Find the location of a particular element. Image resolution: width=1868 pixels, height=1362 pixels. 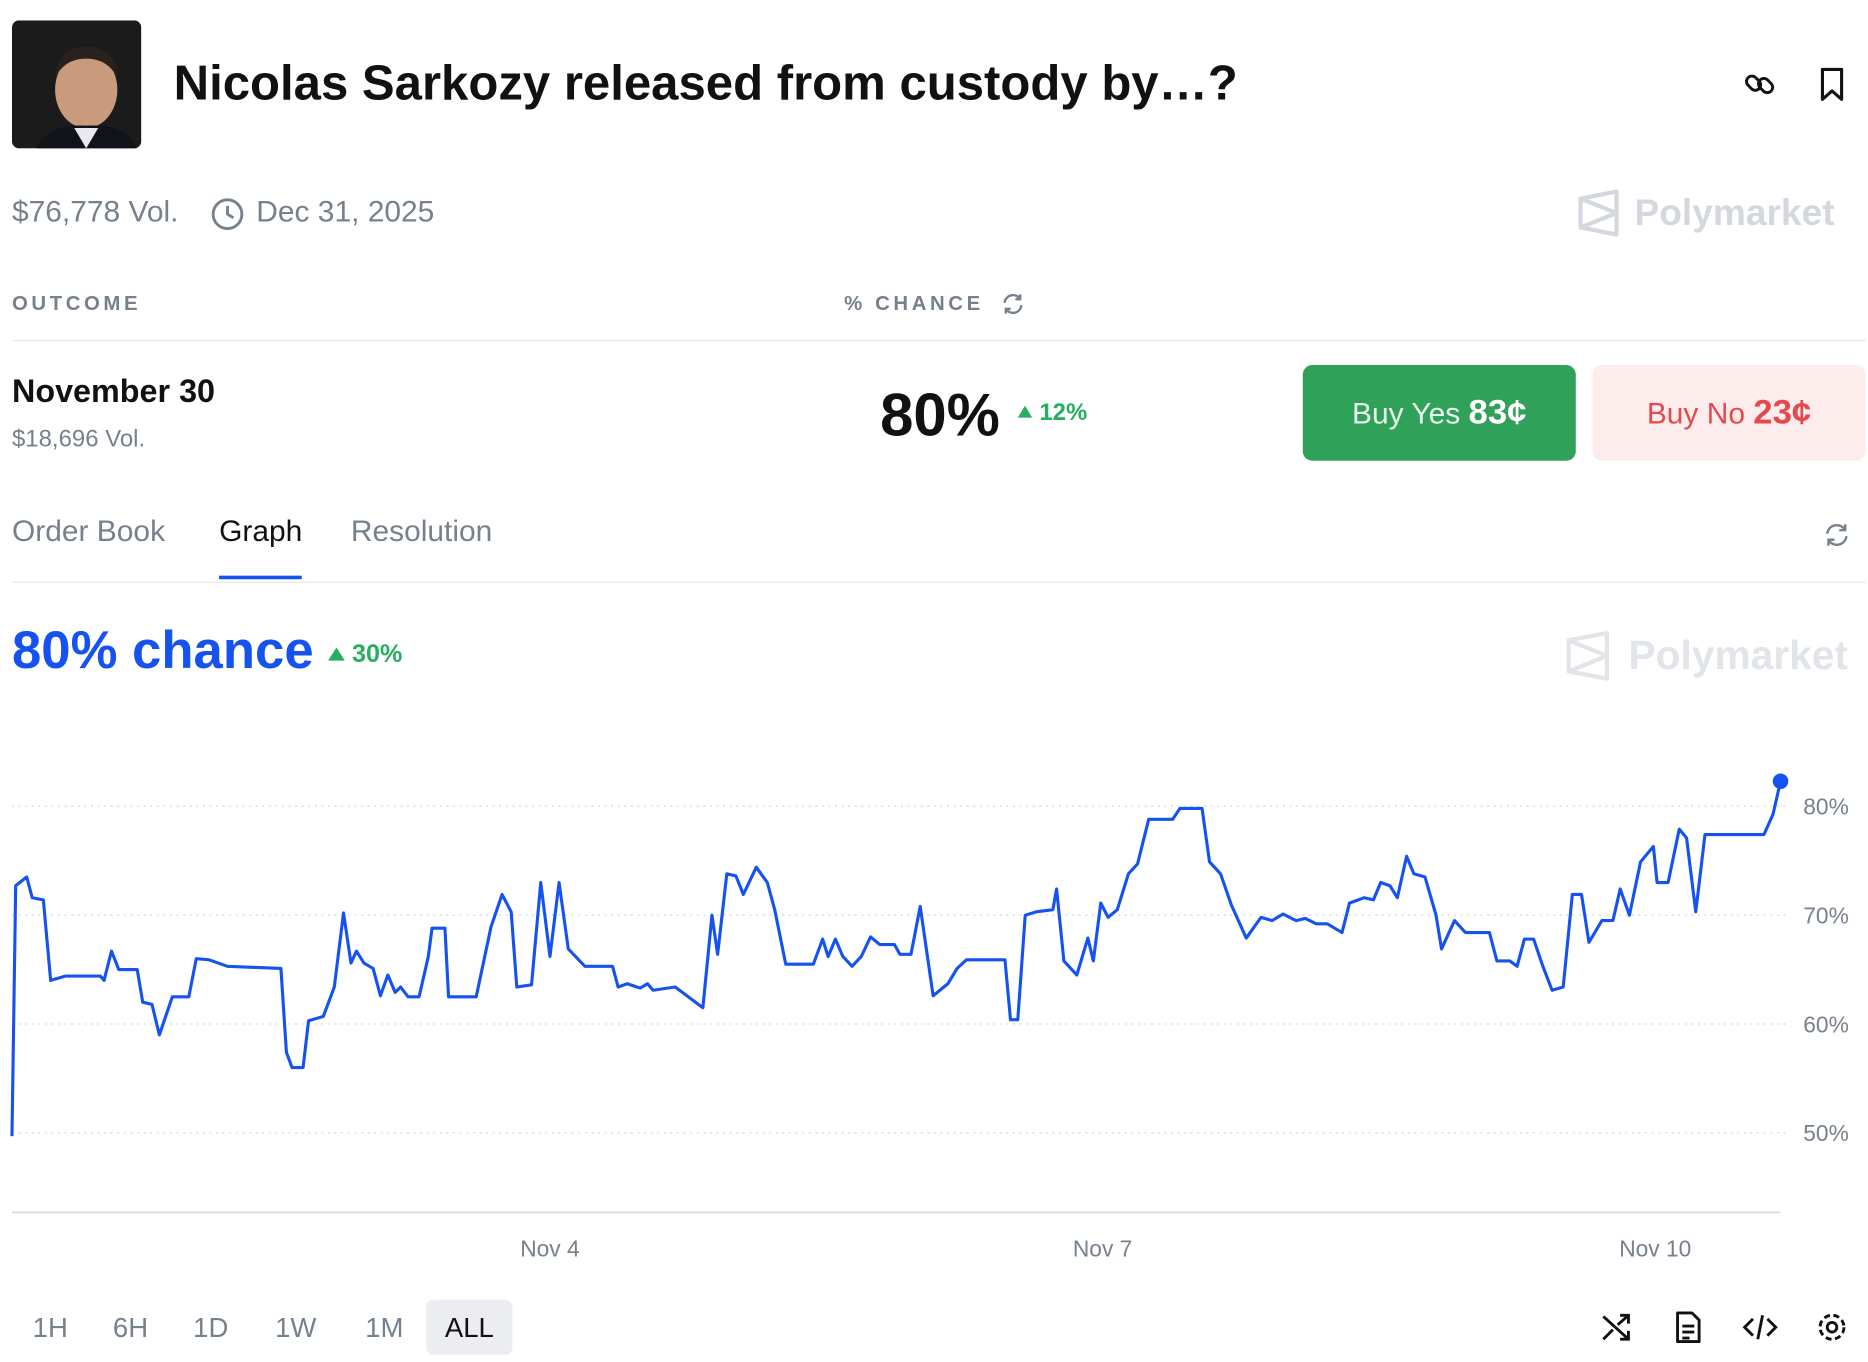

chart-chance: 80% chance is located at coordinates (162, 650).